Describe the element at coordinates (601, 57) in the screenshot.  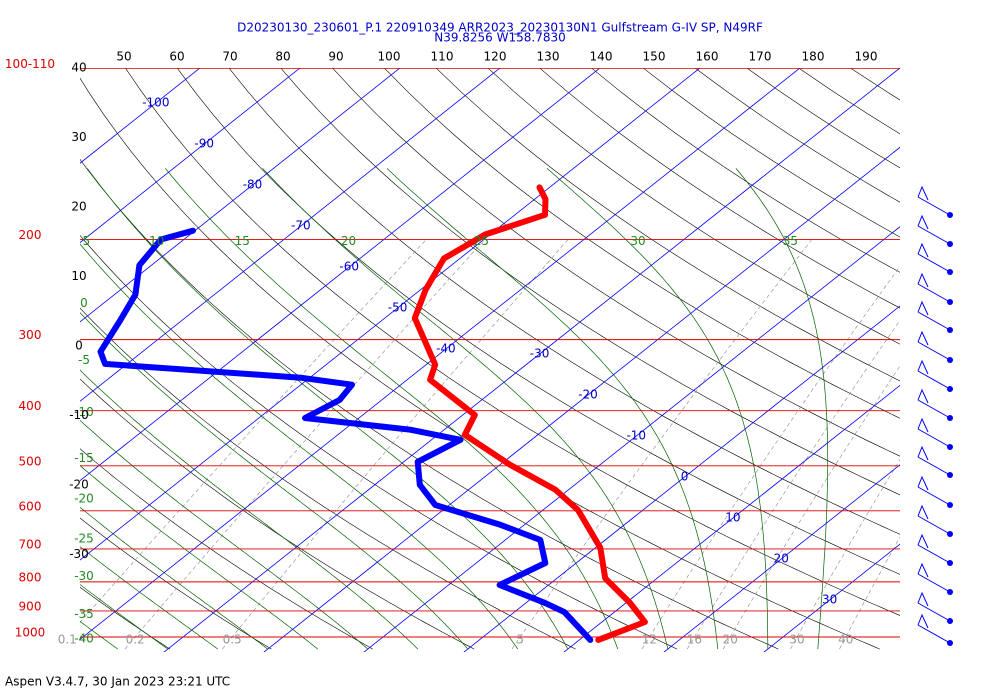
I see `top-tick-label: 140` at that location.